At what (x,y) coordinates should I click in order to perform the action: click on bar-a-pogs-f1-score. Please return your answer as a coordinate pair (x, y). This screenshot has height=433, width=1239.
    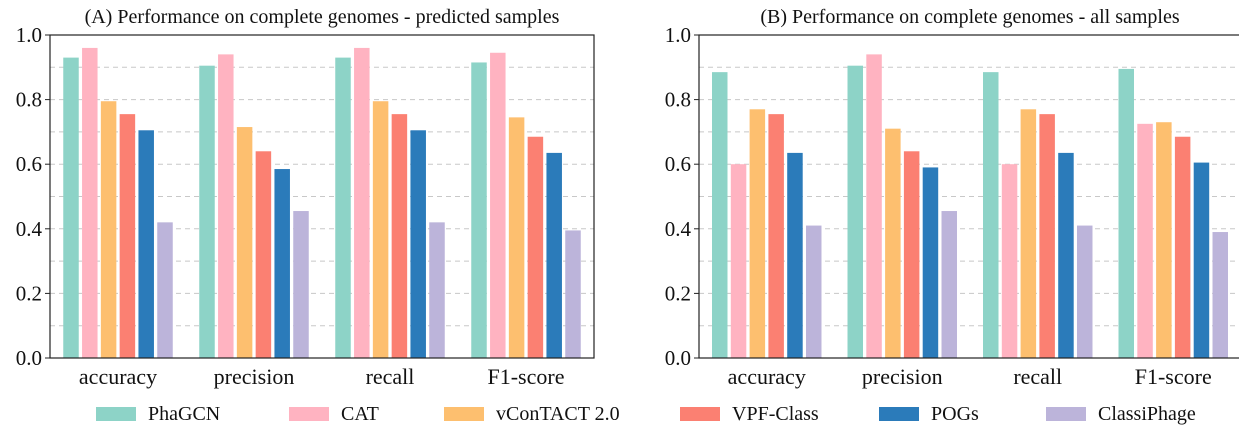
    Looking at the image, I should click on (554, 255).